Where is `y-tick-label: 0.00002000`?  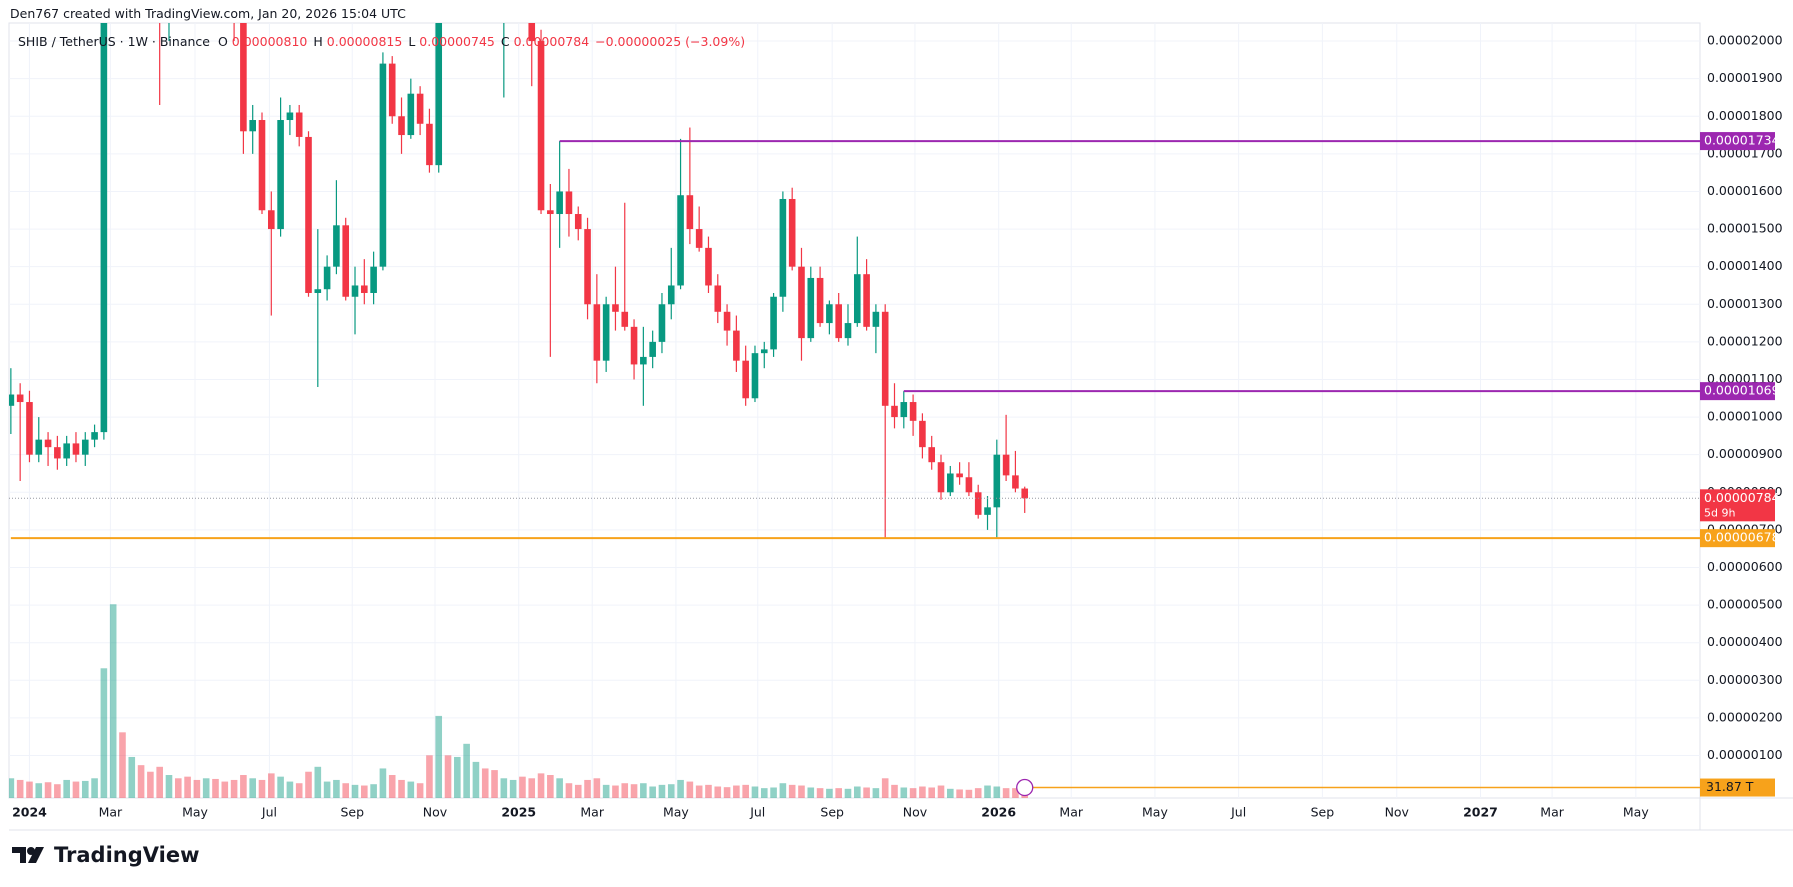
y-tick-label: 0.00002000 is located at coordinates (1745, 40).